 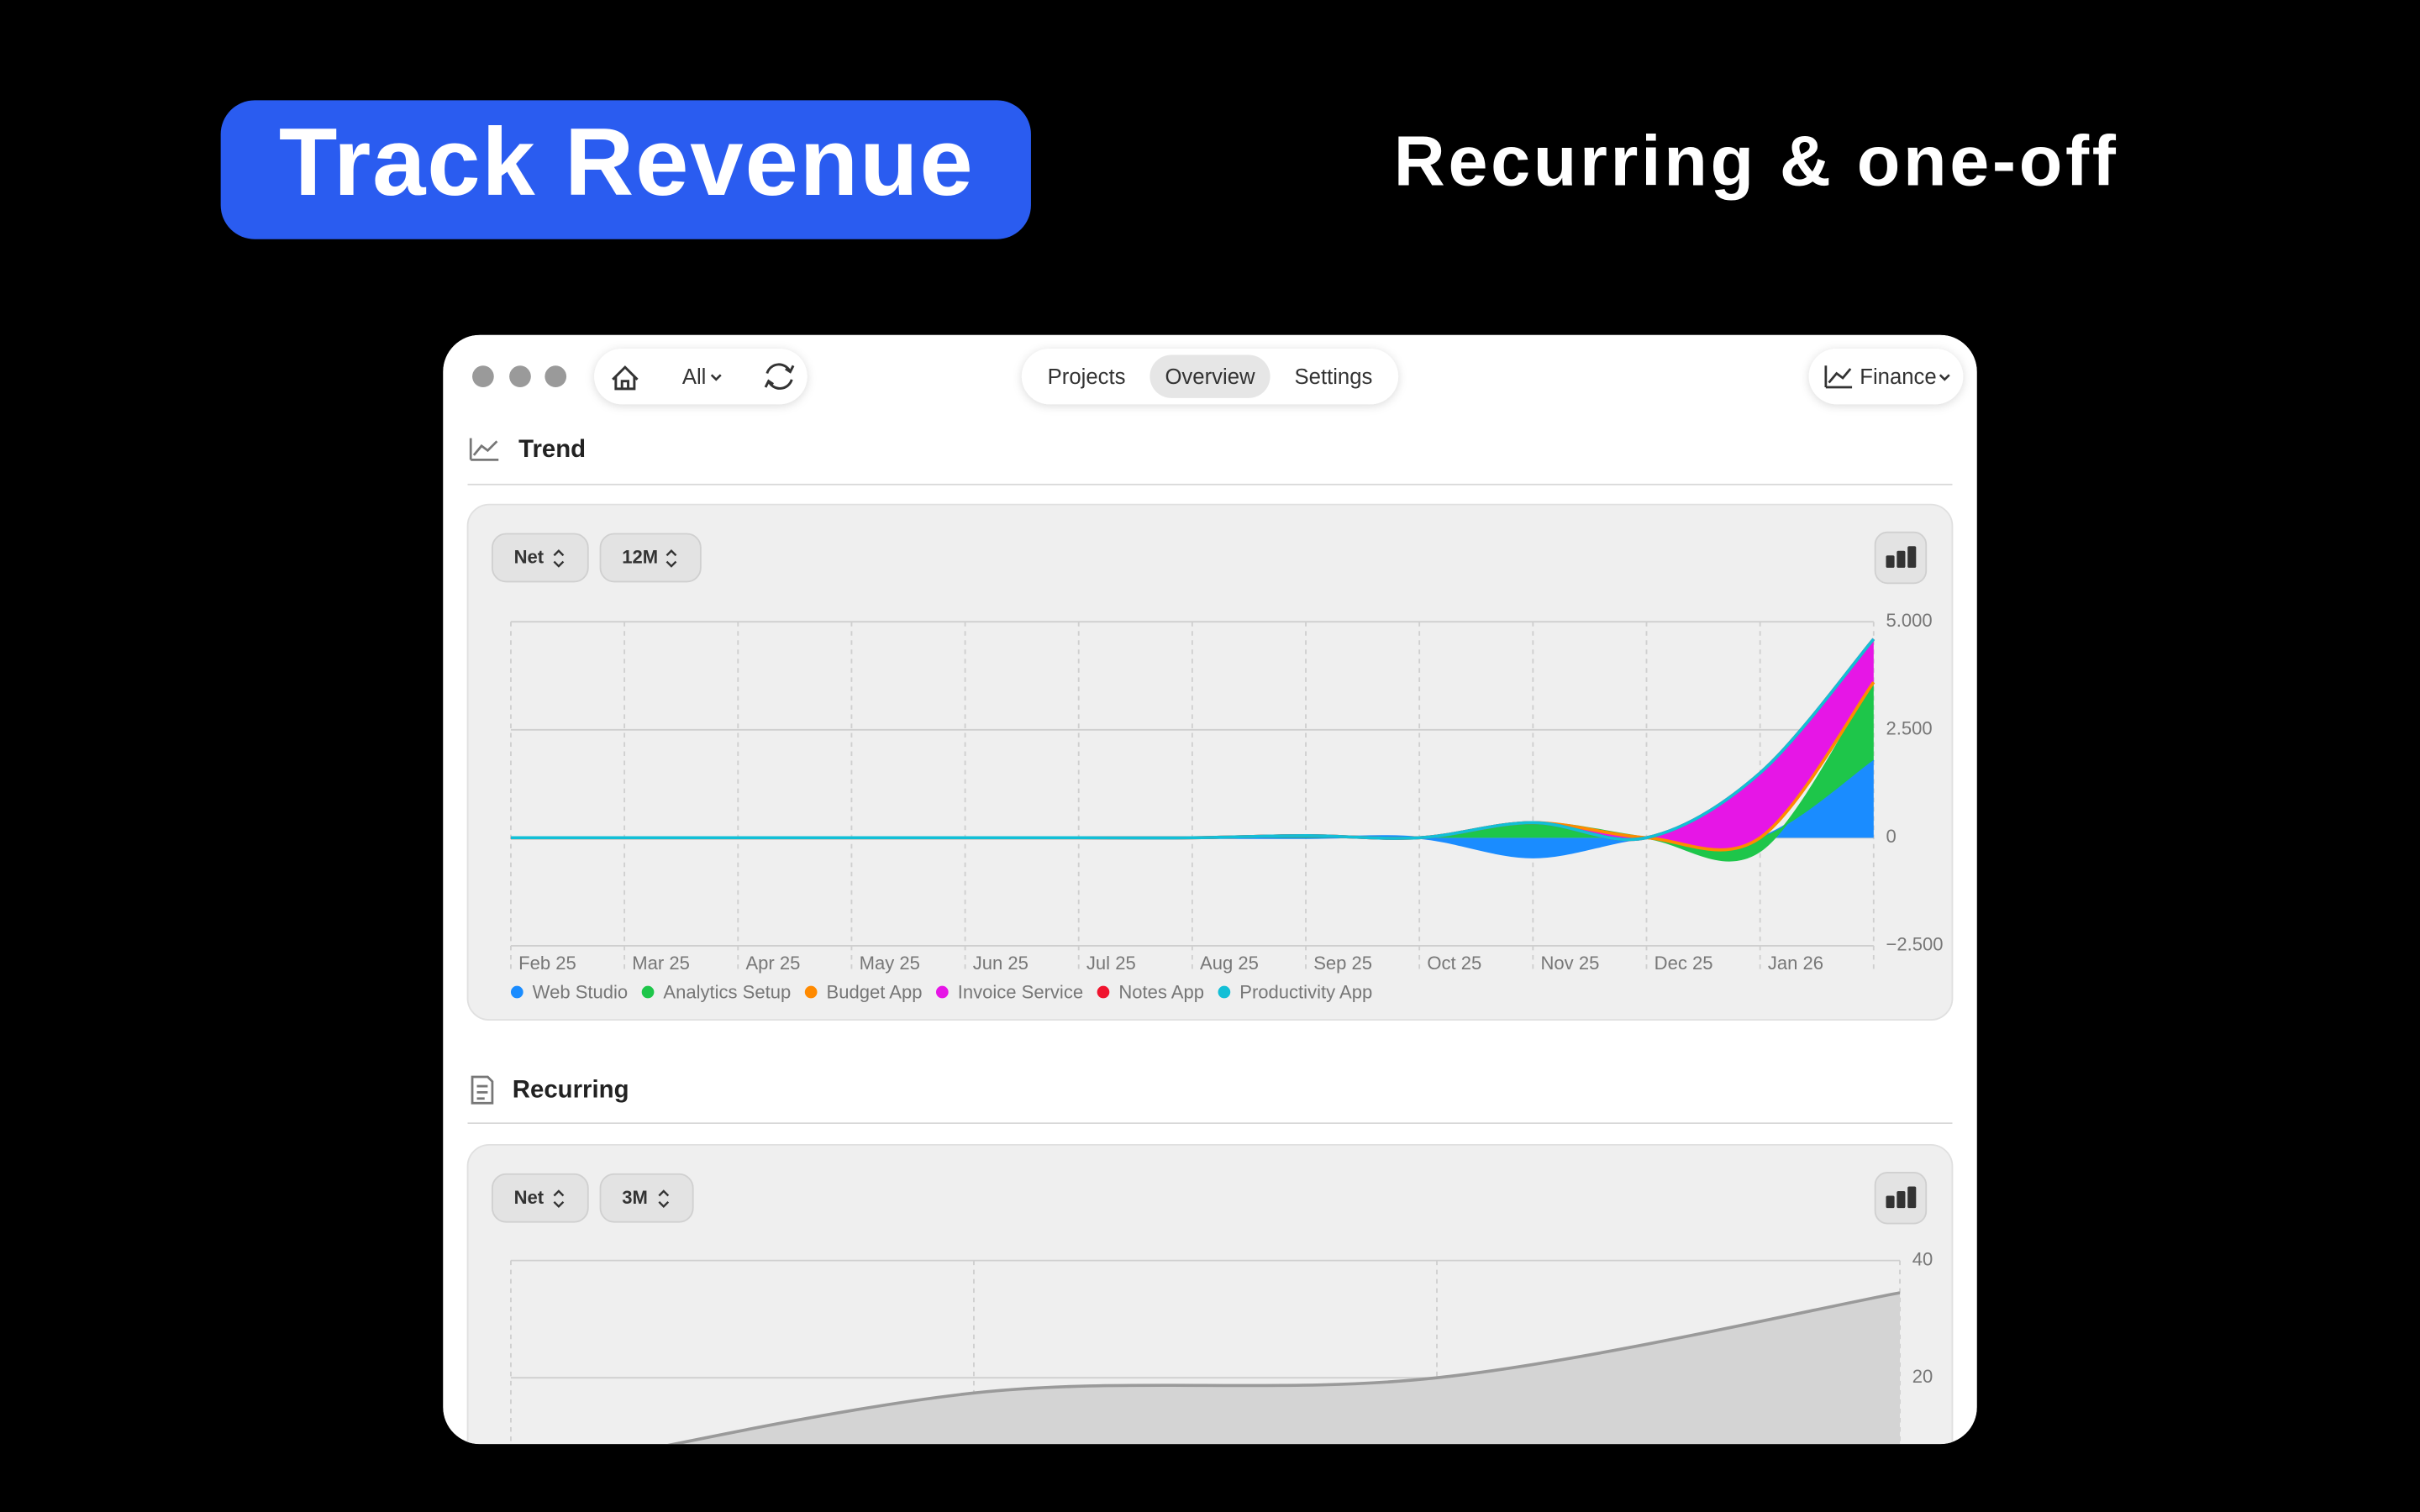 I want to click on module-chevron, so click(x=1944, y=377).